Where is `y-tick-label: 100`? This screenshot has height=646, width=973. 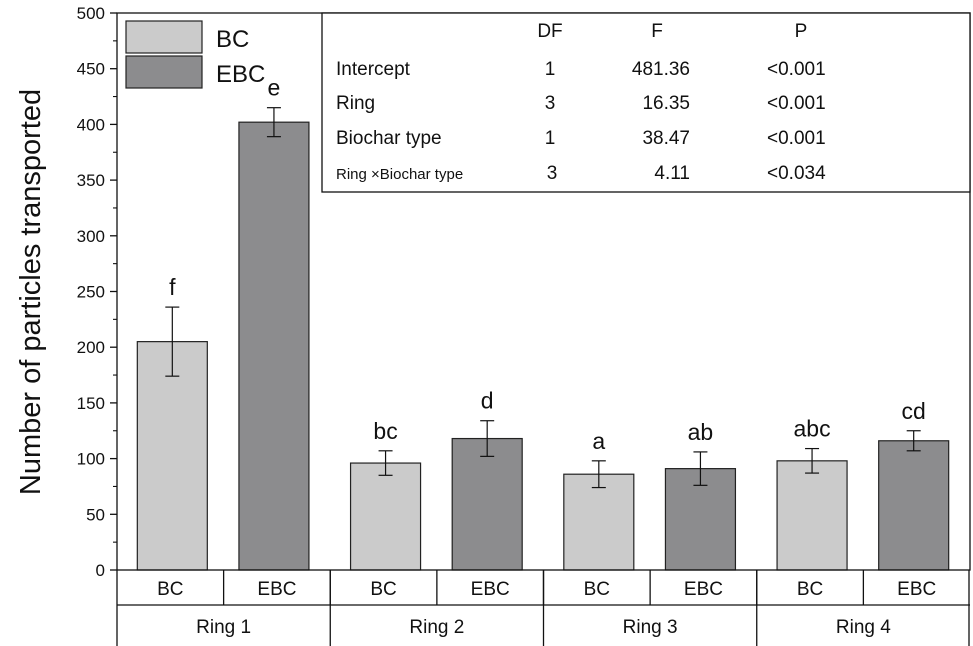
y-tick-label: 100 is located at coordinates (91, 459).